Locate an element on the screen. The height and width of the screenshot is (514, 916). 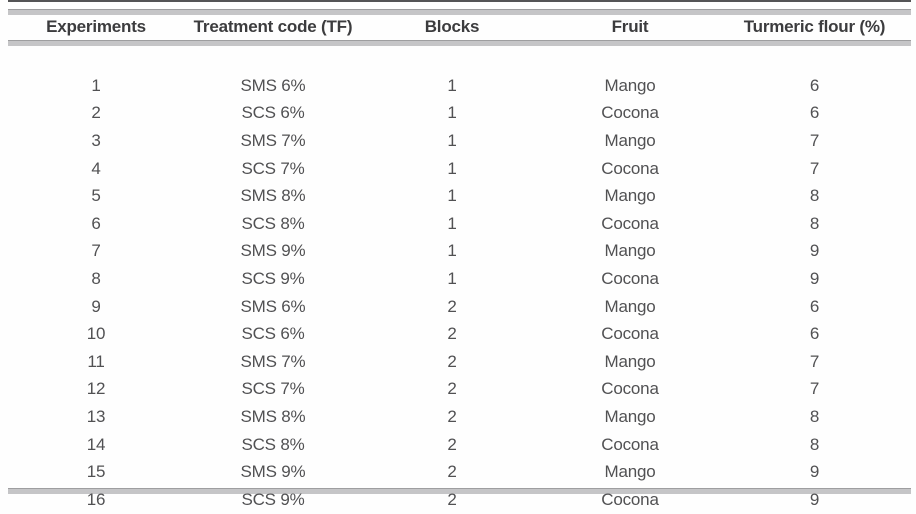
table-row: 5 SMS 8% 1 Mango 8 is located at coordinates (459, 196).